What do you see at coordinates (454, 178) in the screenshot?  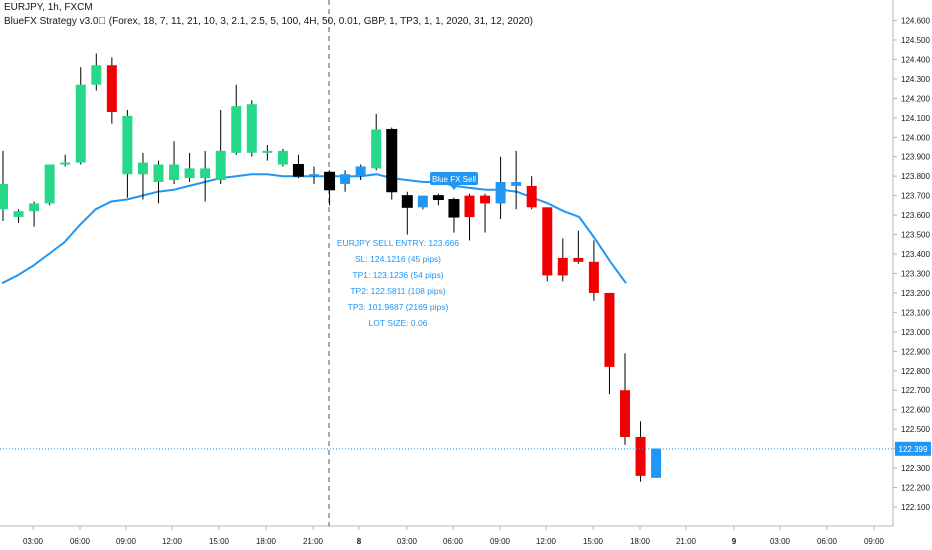 I see `sell-signal-box` at bounding box center [454, 178].